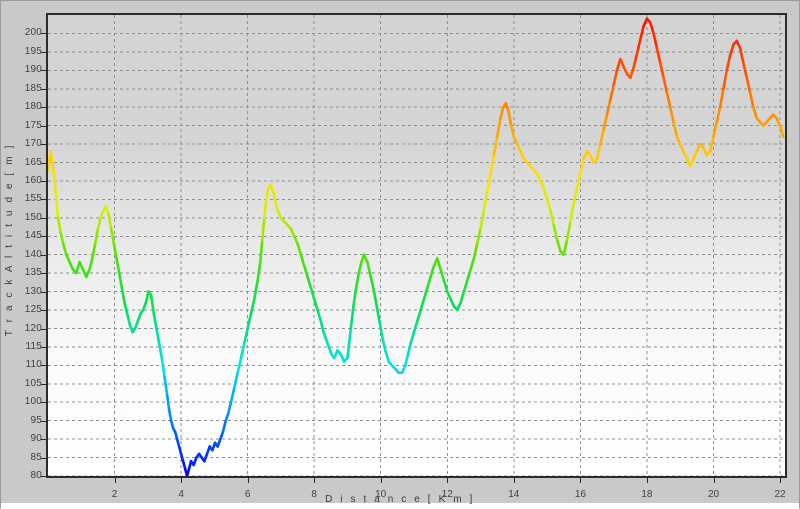 The height and width of the screenshot is (509, 800). Describe the element at coordinates (314, 494) in the screenshot. I see `x-tick-label: 8` at that location.